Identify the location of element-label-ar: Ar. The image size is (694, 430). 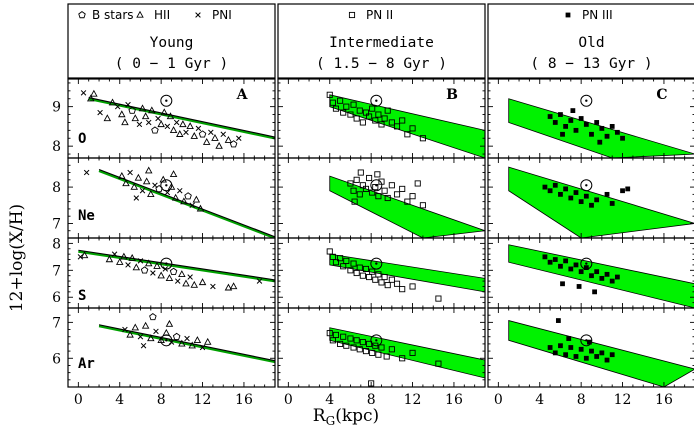
(86, 364).